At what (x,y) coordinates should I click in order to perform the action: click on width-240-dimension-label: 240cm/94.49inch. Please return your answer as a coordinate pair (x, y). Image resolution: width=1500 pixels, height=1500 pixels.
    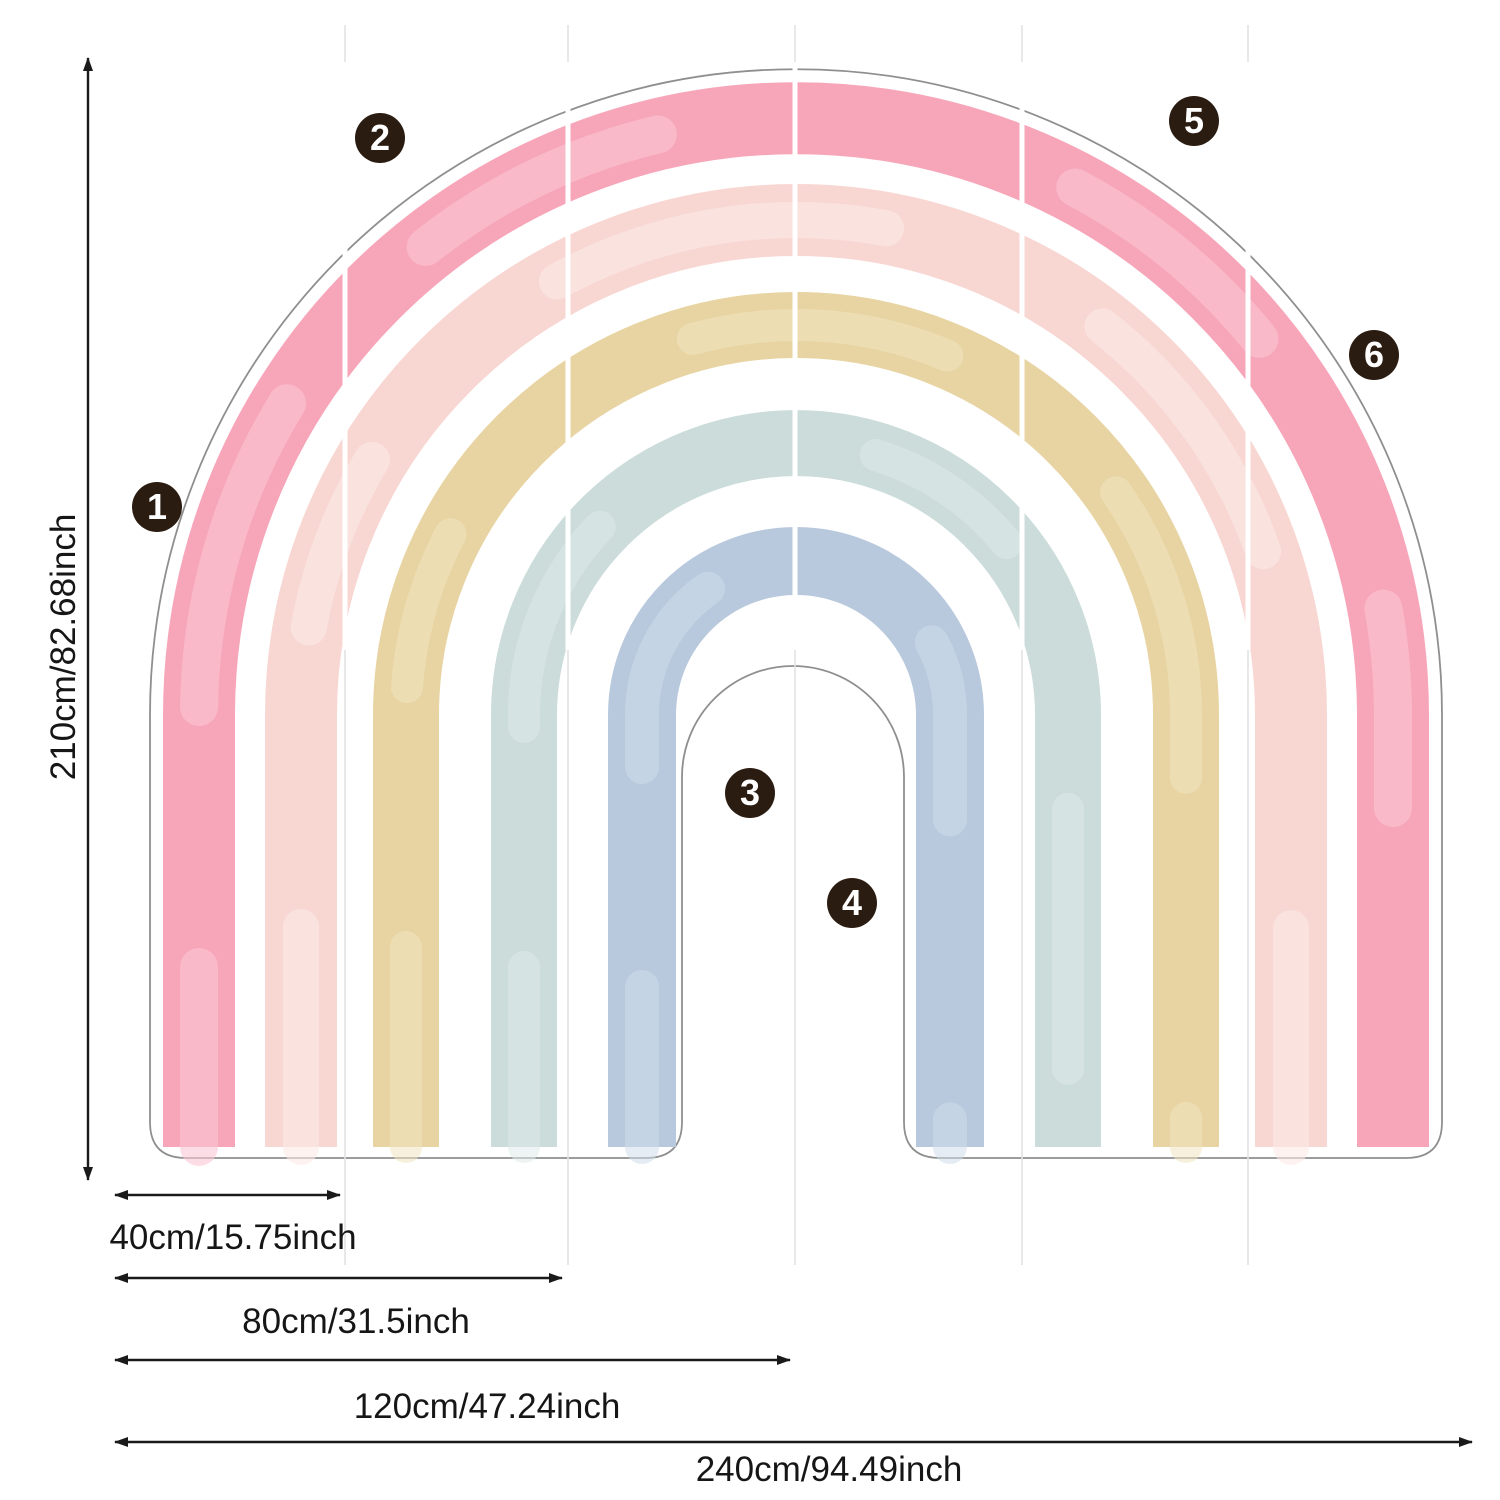
    Looking at the image, I should click on (829, 1469).